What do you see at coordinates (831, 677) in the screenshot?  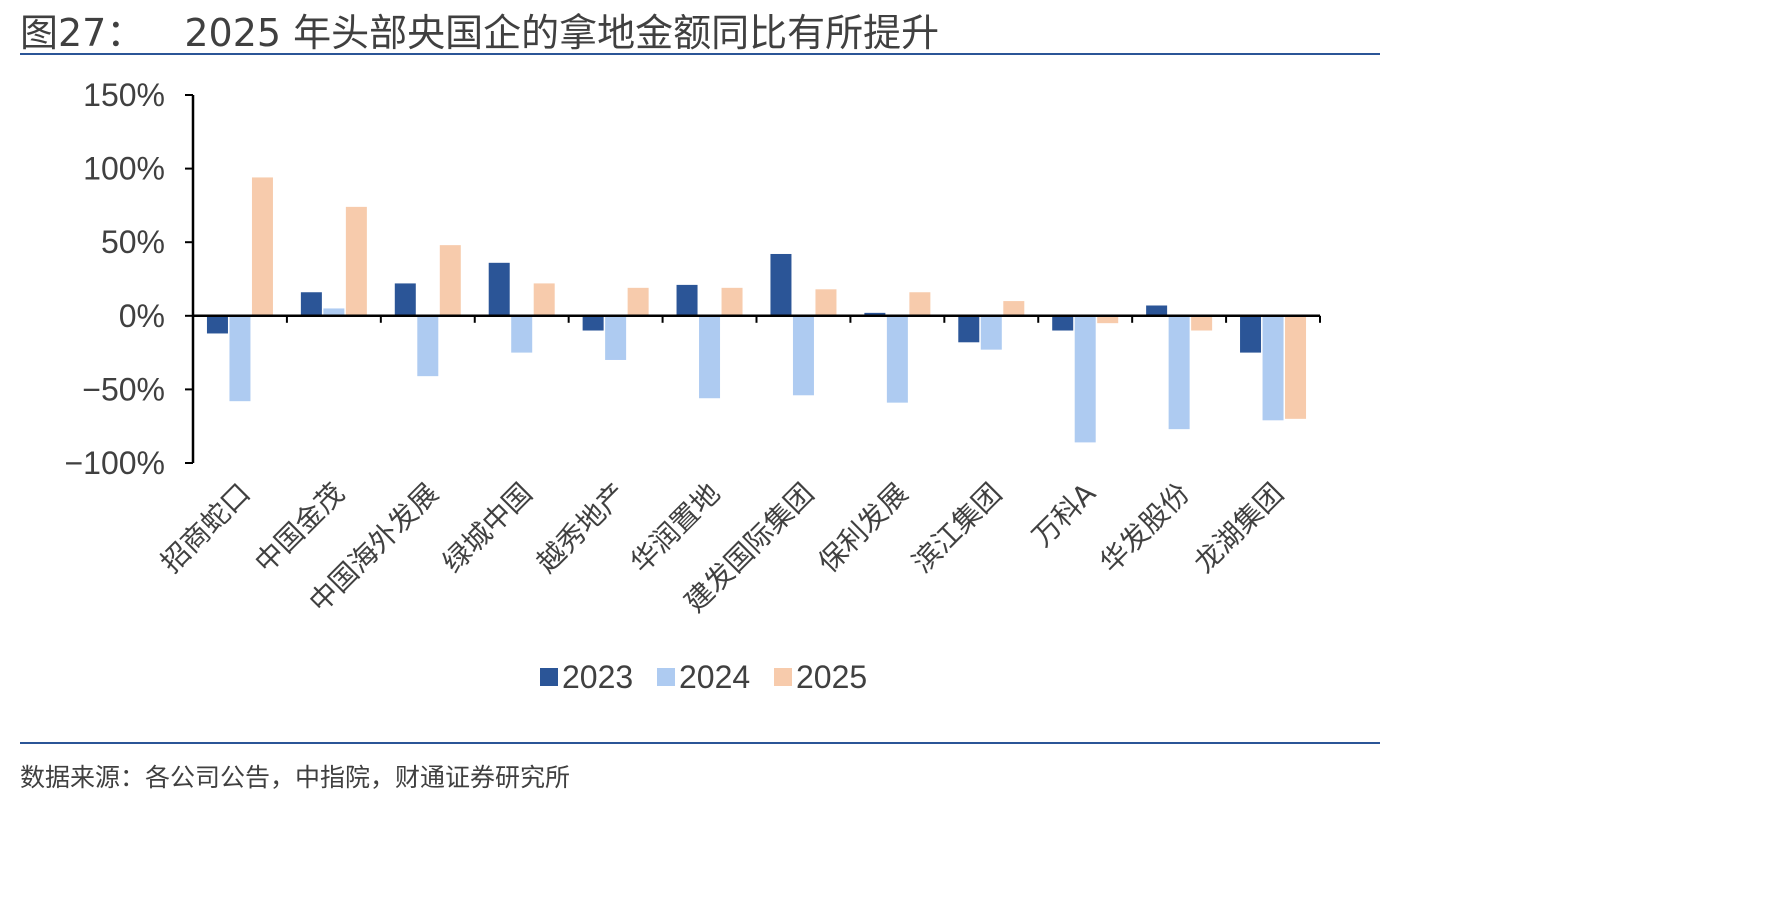 I see `legend-label-2025: 2025` at bounding box center [831, 677].